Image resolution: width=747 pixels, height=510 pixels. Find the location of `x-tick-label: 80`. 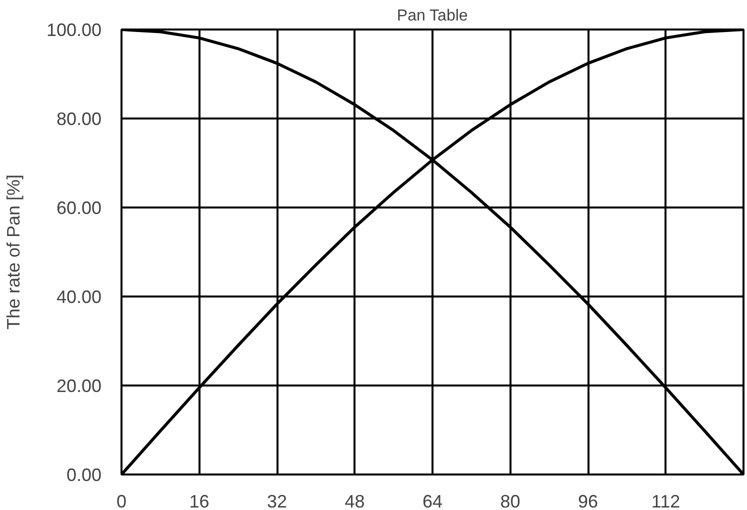

x-tick-label: 80 is located at coordinates (510, 501).